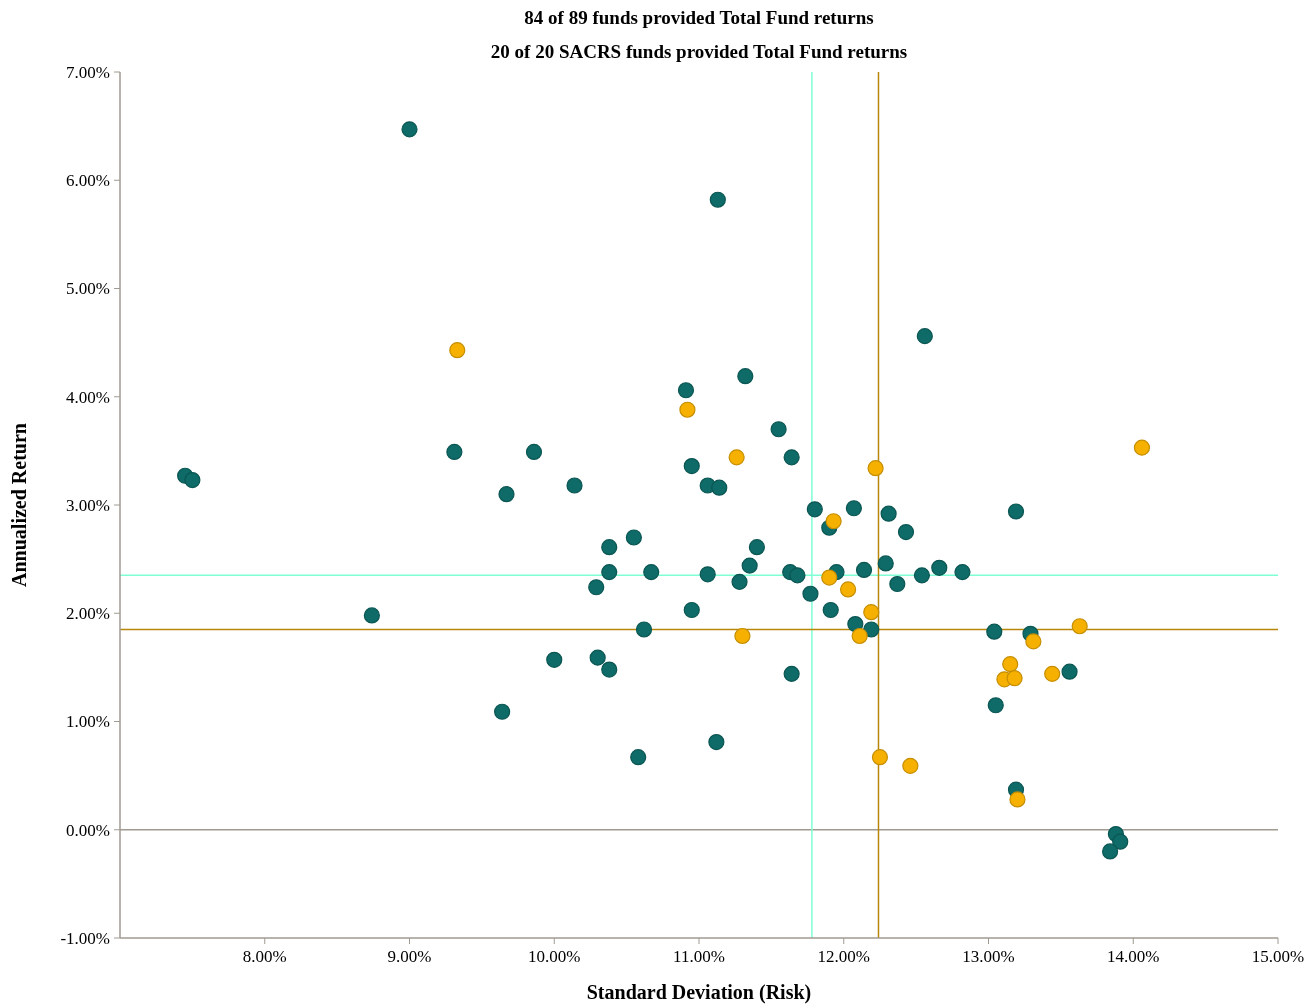 This screenshot has height=1005, width=1308. Describe the element at coordinates (85, 938) in the screenshot. I see `y-tick-label: -1.00%` at that location.